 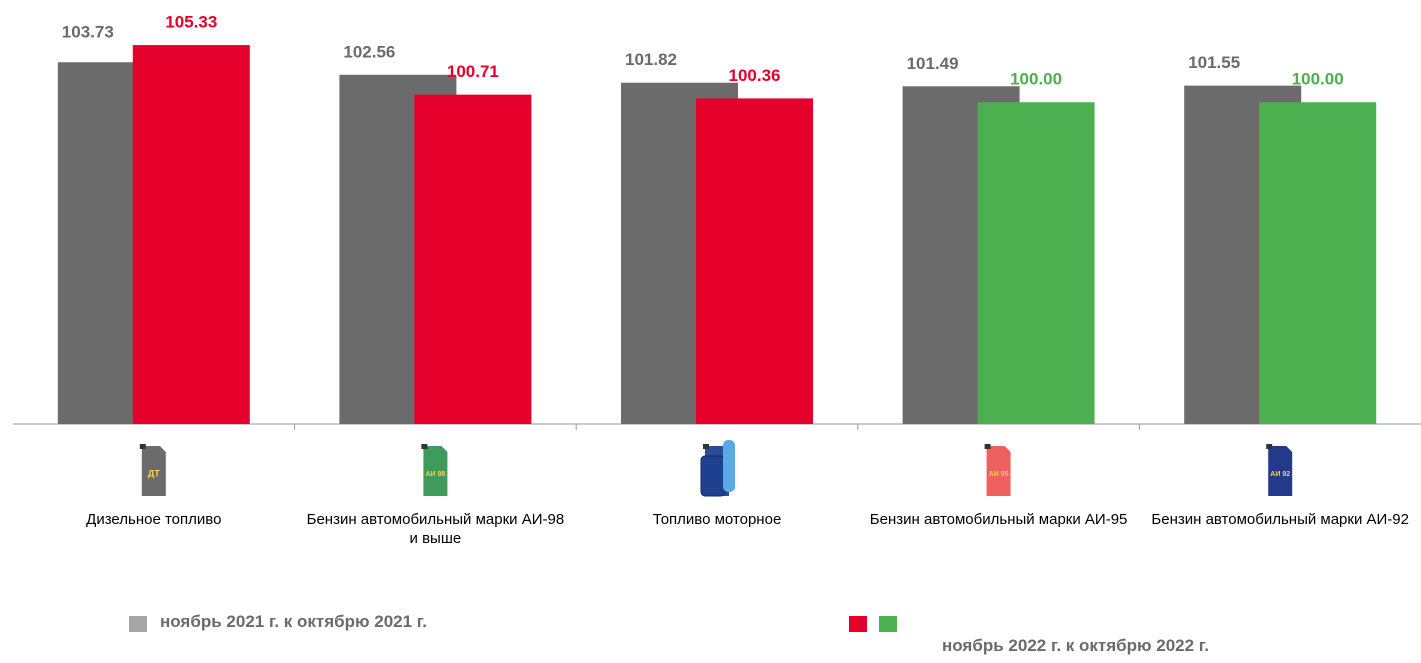 What do you see at coordinates (1214, 62) in the screenshot?
I see `data-label: 101.55` at bounding box center [1214, 62].